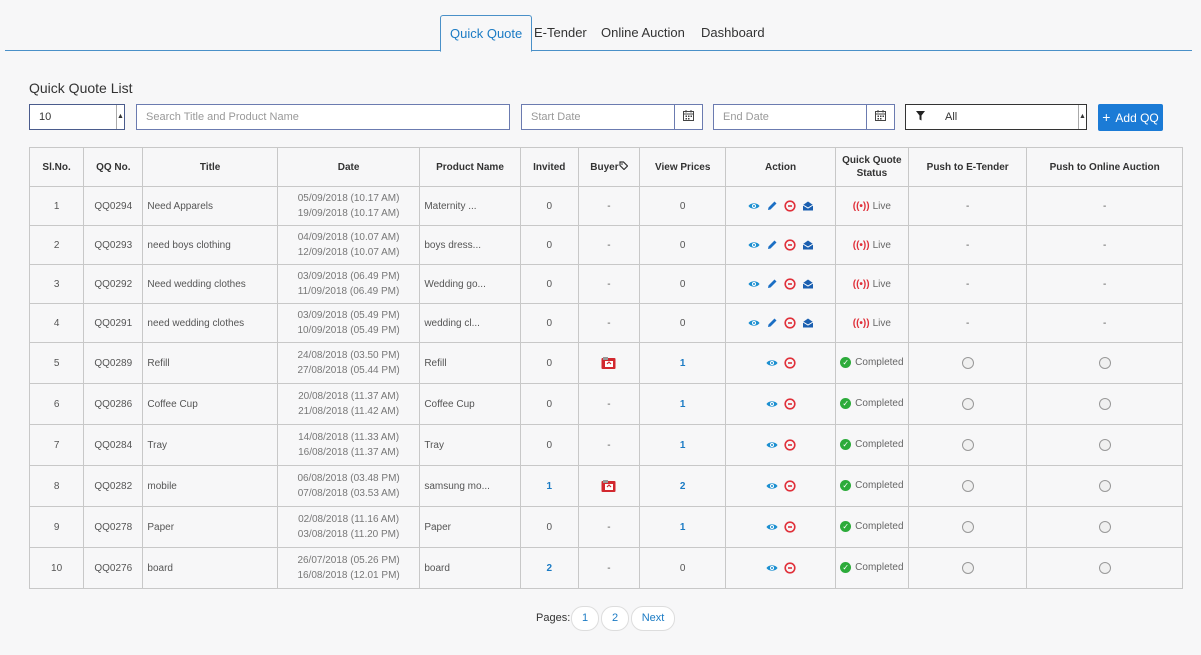 The image size is (1201, 655). I want to click on cell-product-name: board, so click(470, 568).